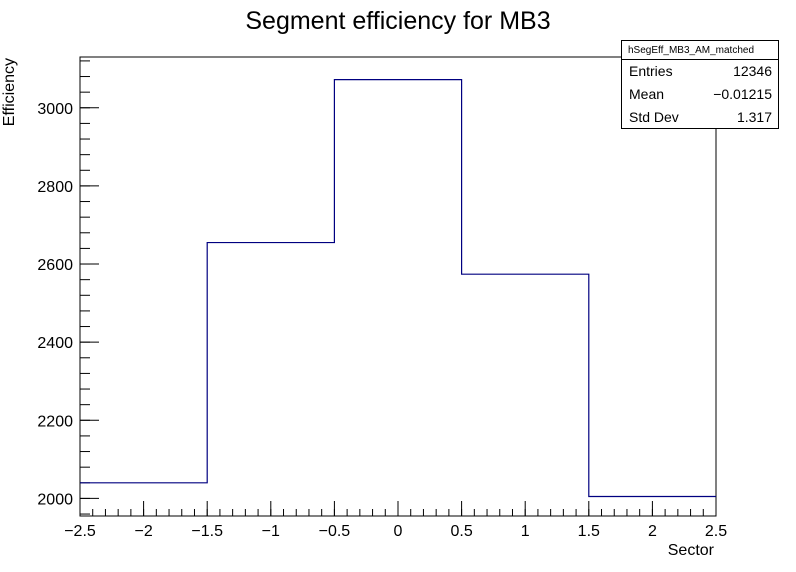 Image resolution: width=796 pixels, height=572 pixels. Describe the element at coordinates (398, 531) in the screenshot. I see `x-tick-label: 0` at that location.